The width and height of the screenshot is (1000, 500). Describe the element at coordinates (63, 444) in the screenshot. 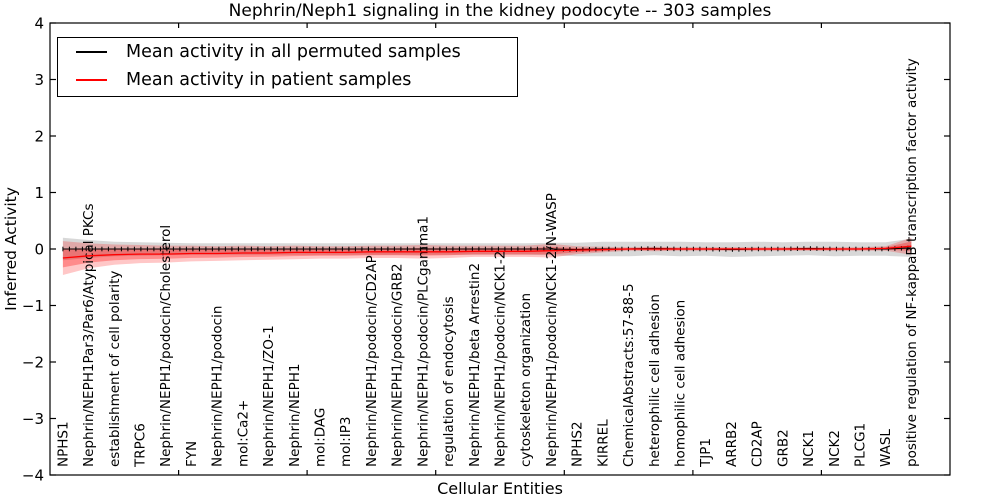

I see `x-tick-label: NPHS1` at that location.